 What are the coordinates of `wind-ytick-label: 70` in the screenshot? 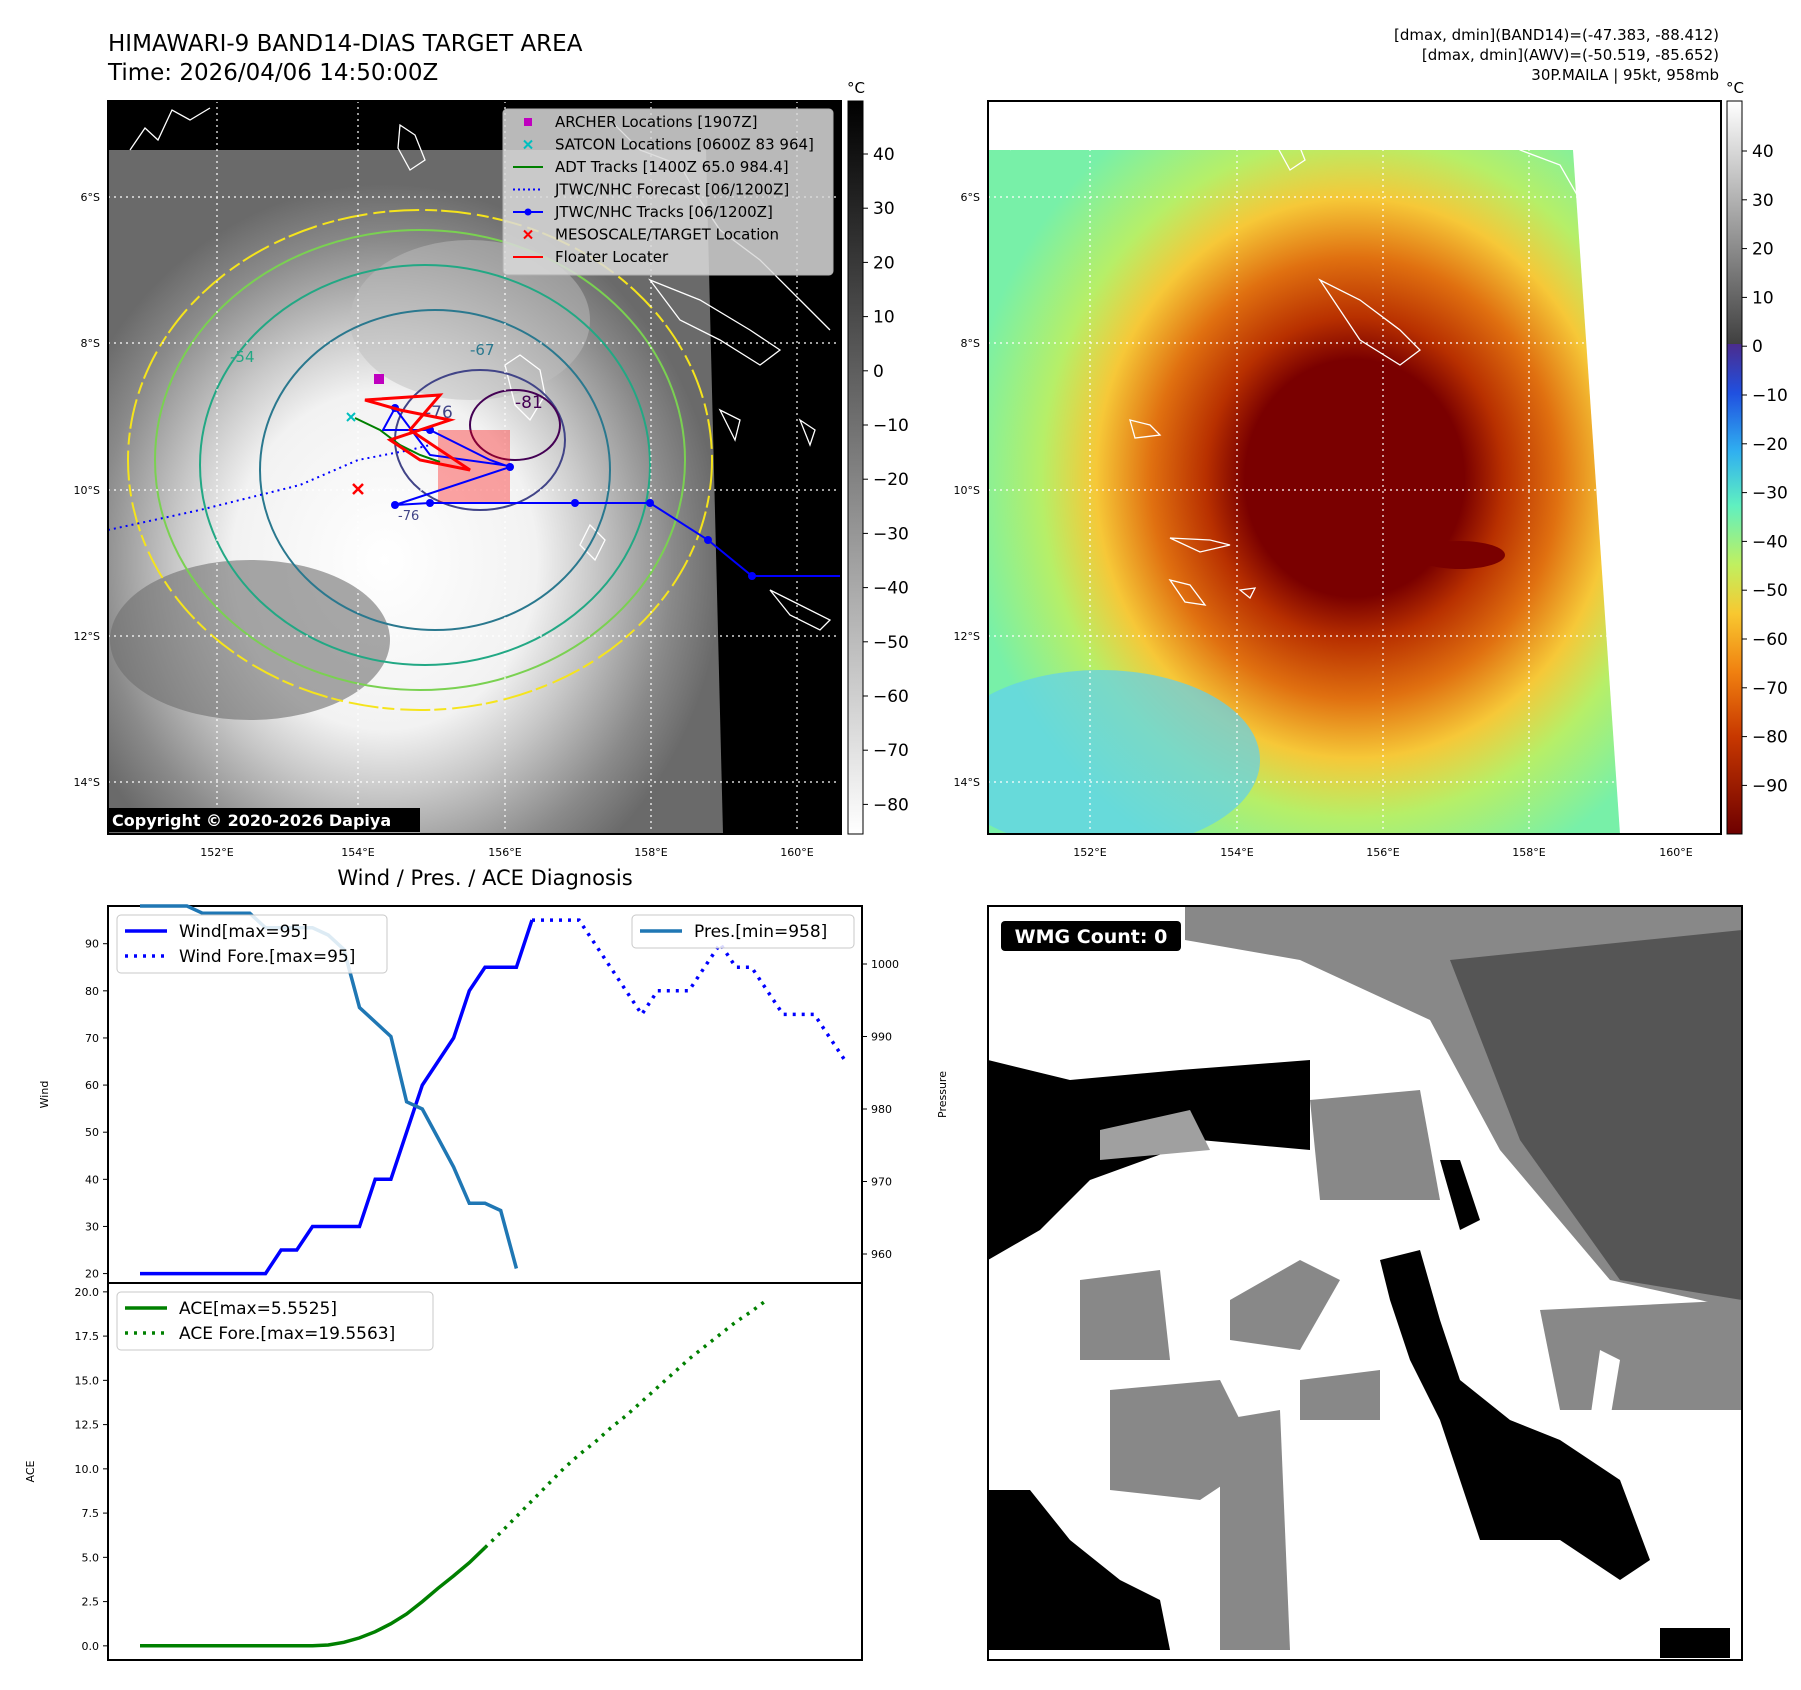 It's located at (92, 1038).